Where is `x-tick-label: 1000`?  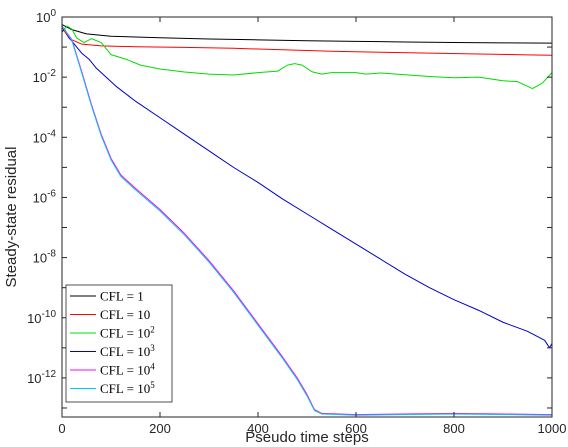 x-tick-label: 1000 is located at coordinates (552, 428).